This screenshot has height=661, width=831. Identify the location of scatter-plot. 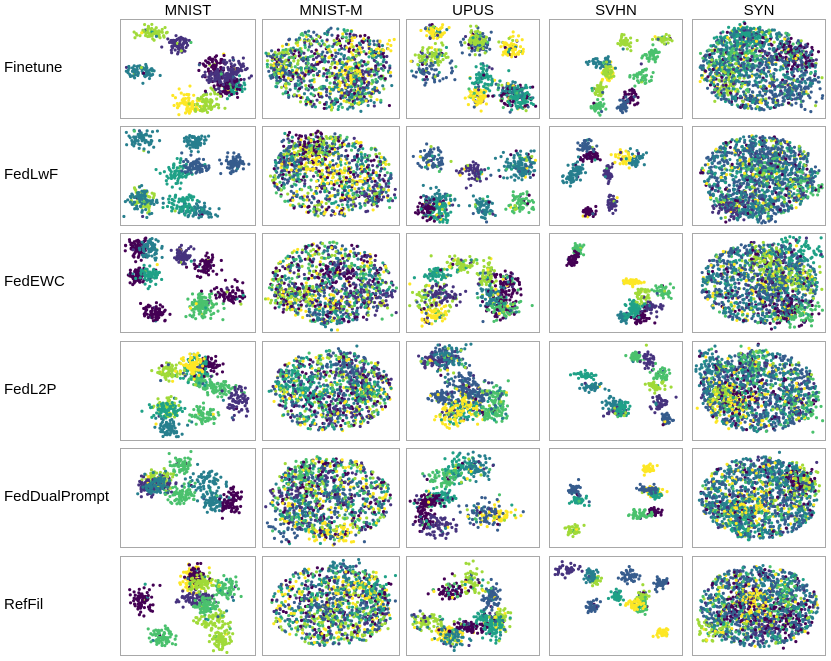
(188, 69).